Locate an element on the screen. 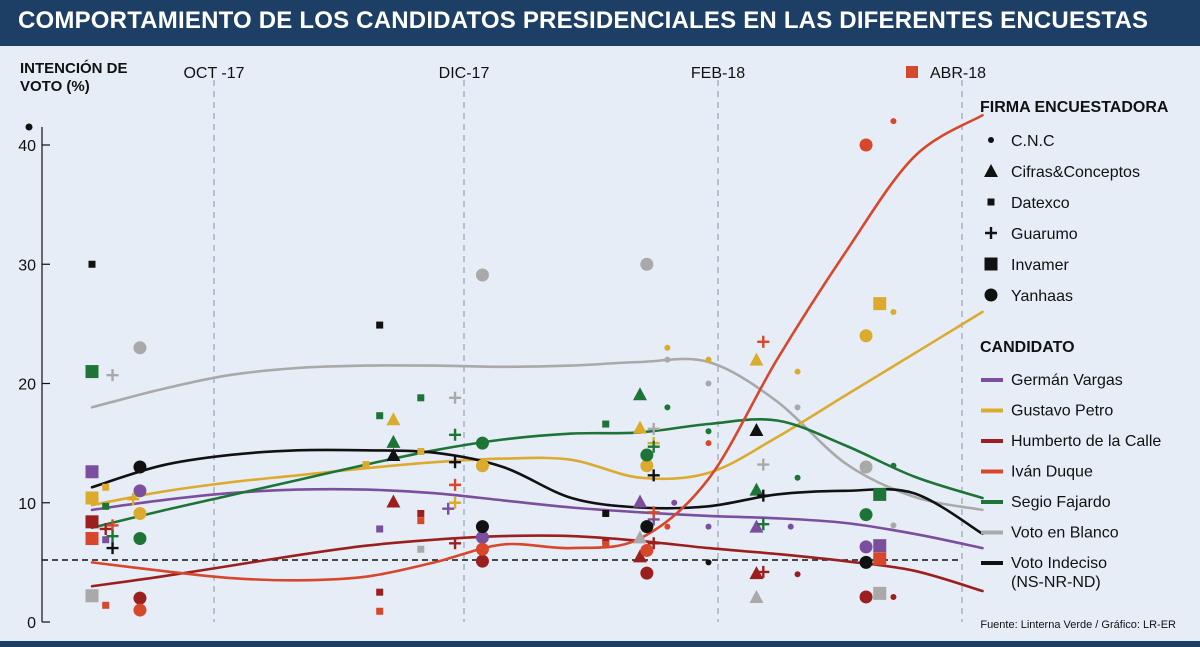 This screenshot has width=1200, height=647. source-credit: Fuente: Linterna Verde / Gráfico: LR-ER is located at coordinates (1078, 625).